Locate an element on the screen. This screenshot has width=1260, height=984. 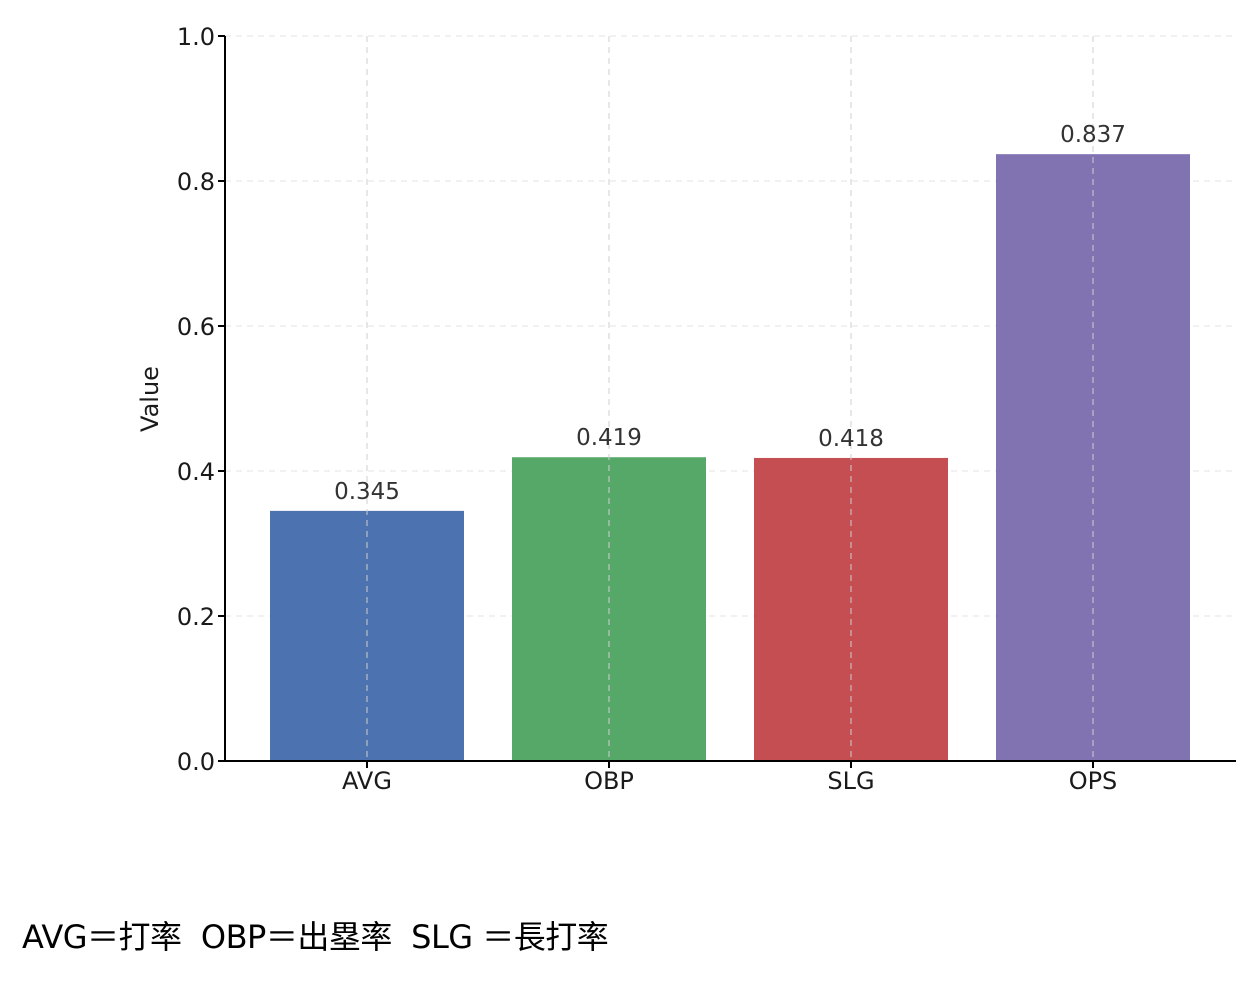
data-label-avg: 0.345 is located at coordinates (367, 492).